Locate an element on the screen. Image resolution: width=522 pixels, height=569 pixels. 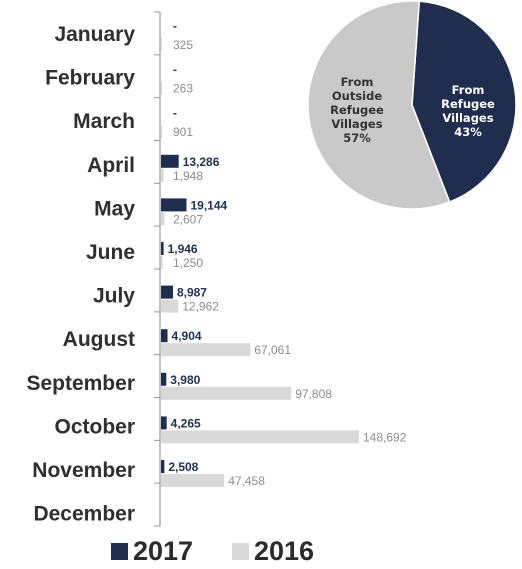
data-label-2016: 148,692 is located at coordinates (385, 437).